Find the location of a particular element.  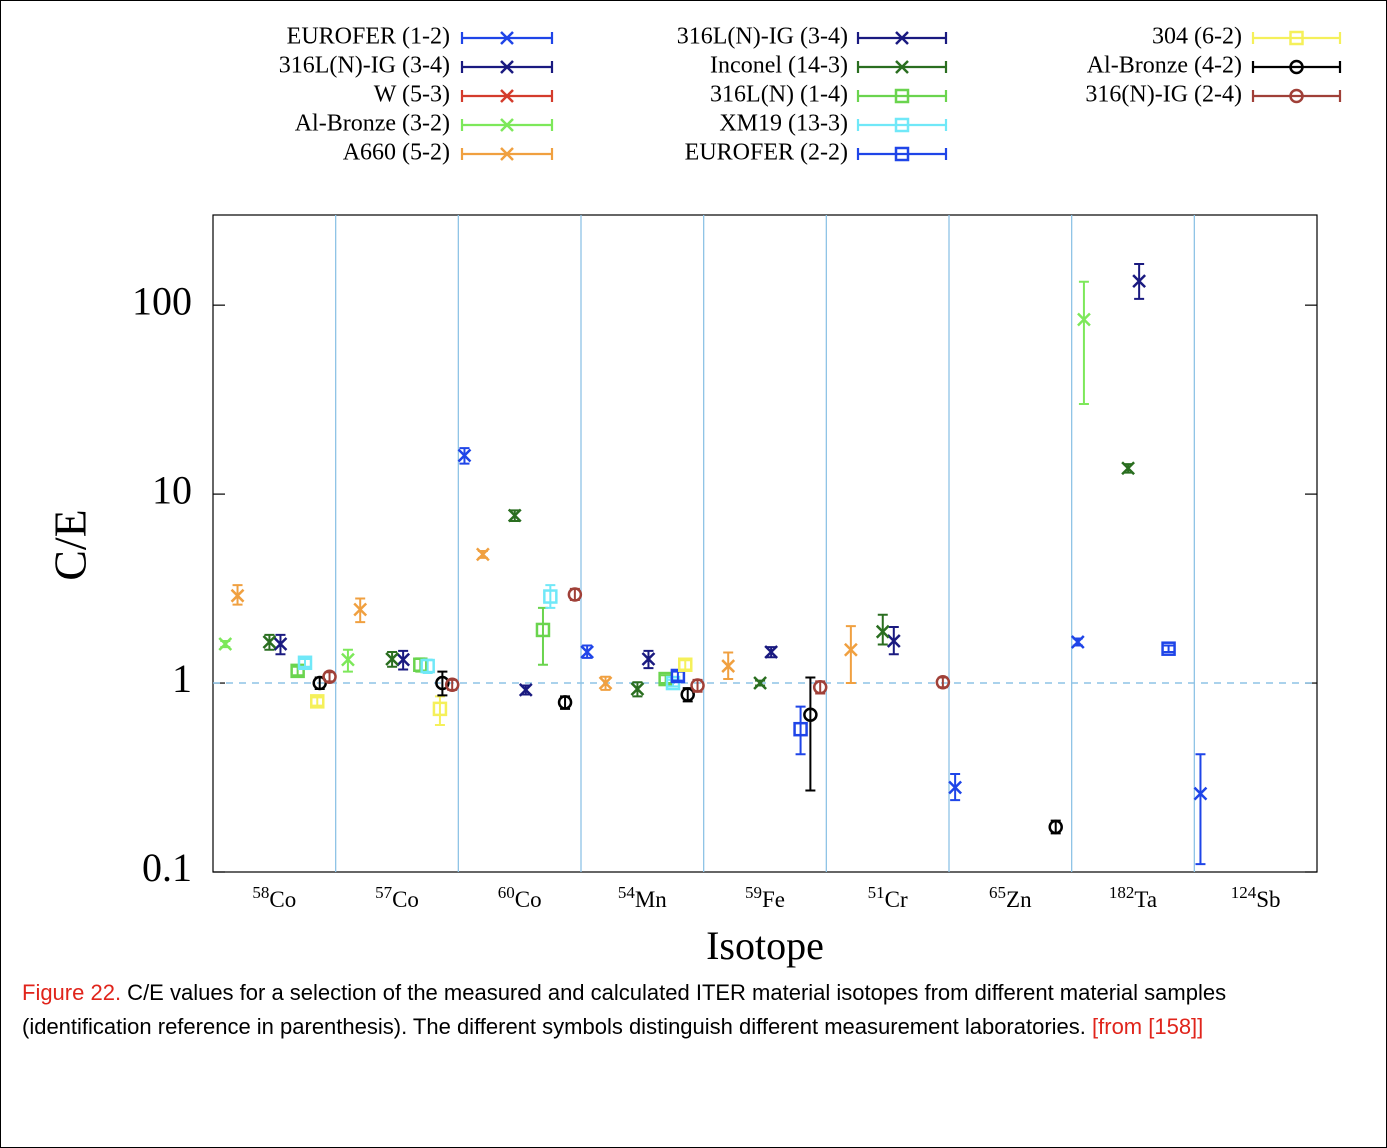

isotope-mass: 124 is located at coordinates (1244, 892).